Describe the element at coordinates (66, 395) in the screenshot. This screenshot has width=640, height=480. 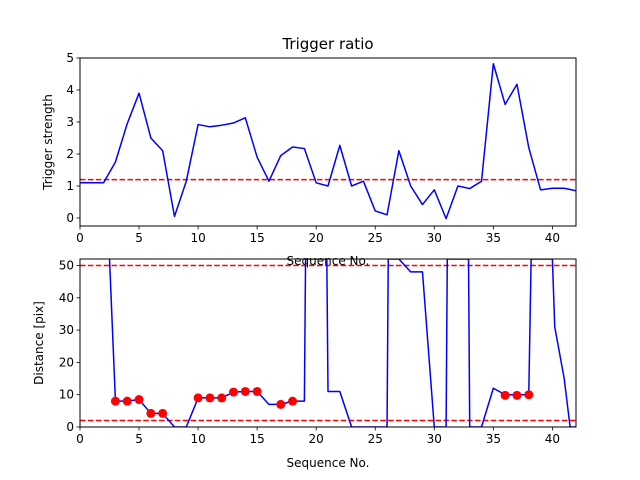
I see `y-tick-label: 10` at that location.